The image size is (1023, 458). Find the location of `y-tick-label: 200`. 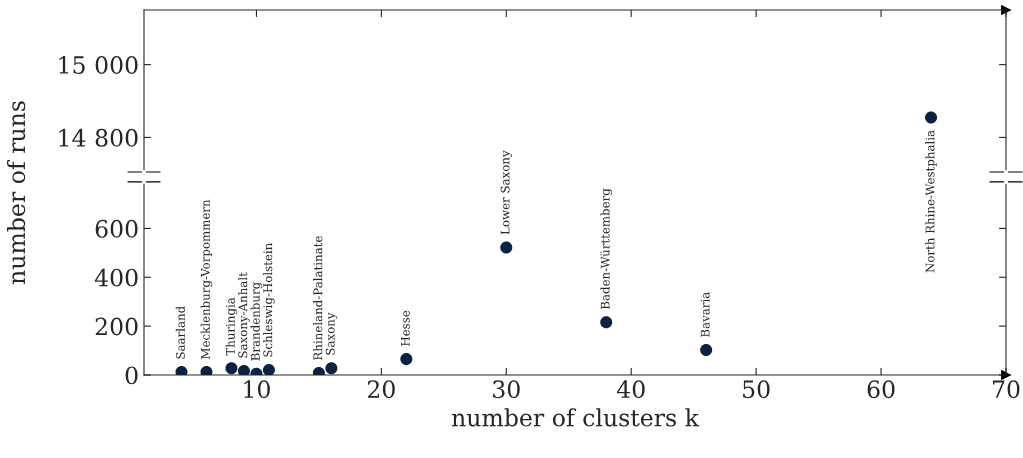

y-tick-label: 200 is located at coordinates (116, 326).